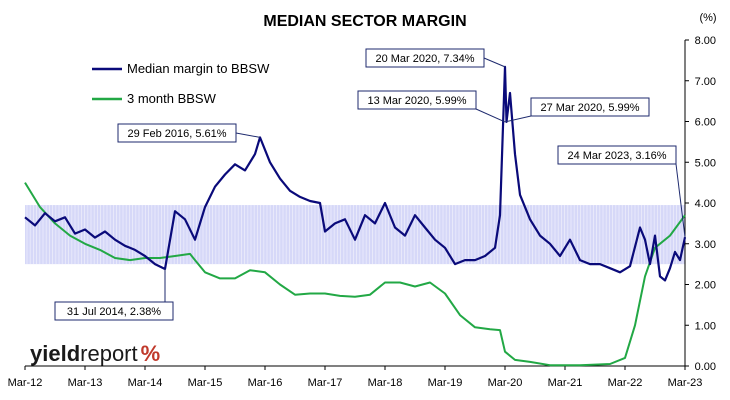 This screenshot has width=730, height=400. I want to click on y-tick-label: 2.00, so click(705, 286).